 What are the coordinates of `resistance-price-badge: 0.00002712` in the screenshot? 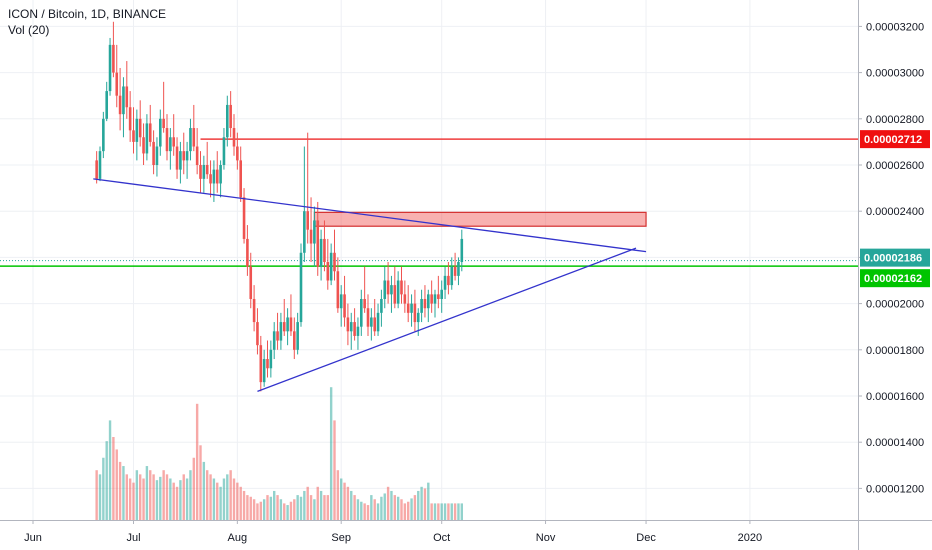 It's located at (893, 140).